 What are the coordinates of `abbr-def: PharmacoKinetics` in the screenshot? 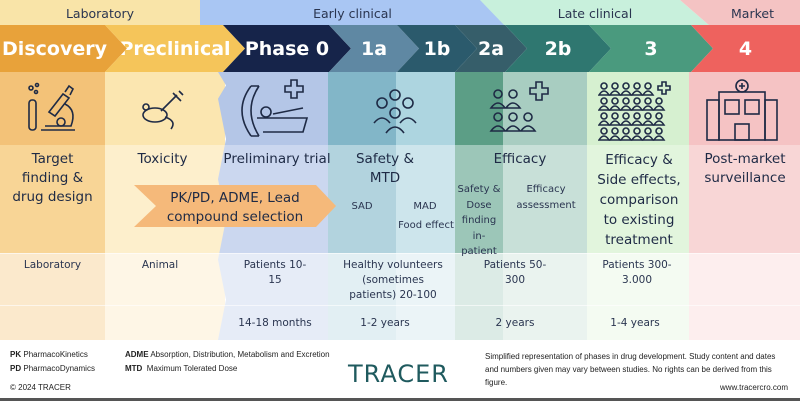 It's located at (55, 354).